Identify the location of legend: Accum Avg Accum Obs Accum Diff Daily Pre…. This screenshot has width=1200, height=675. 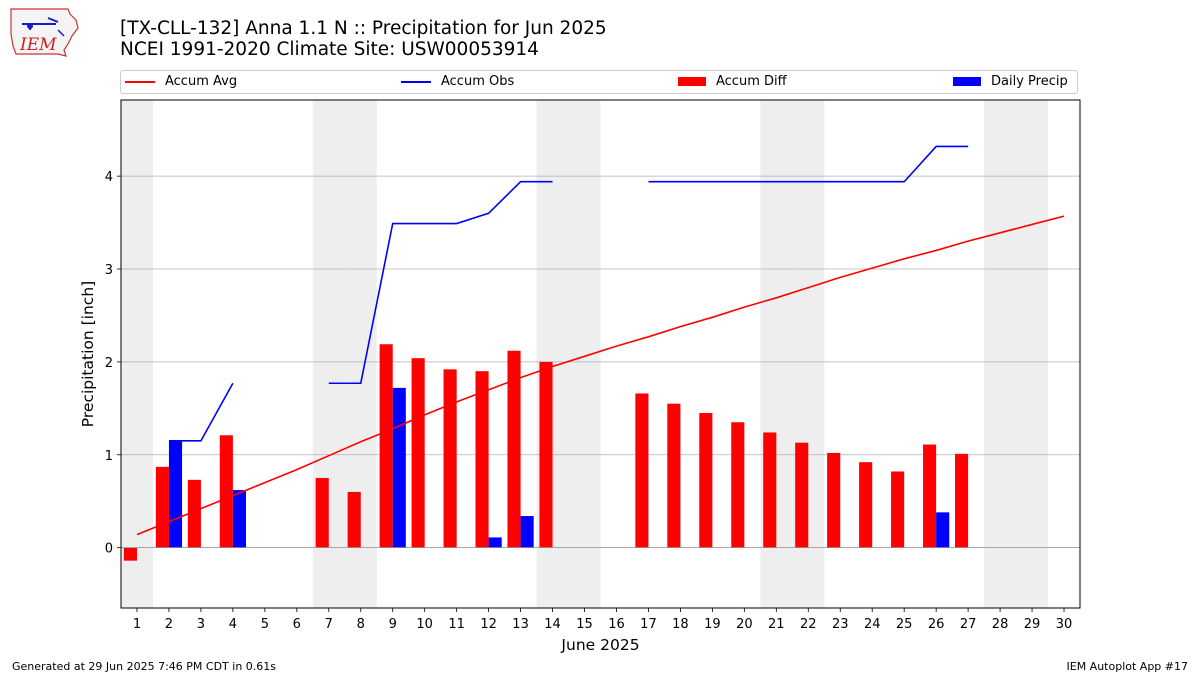
(599, 82).